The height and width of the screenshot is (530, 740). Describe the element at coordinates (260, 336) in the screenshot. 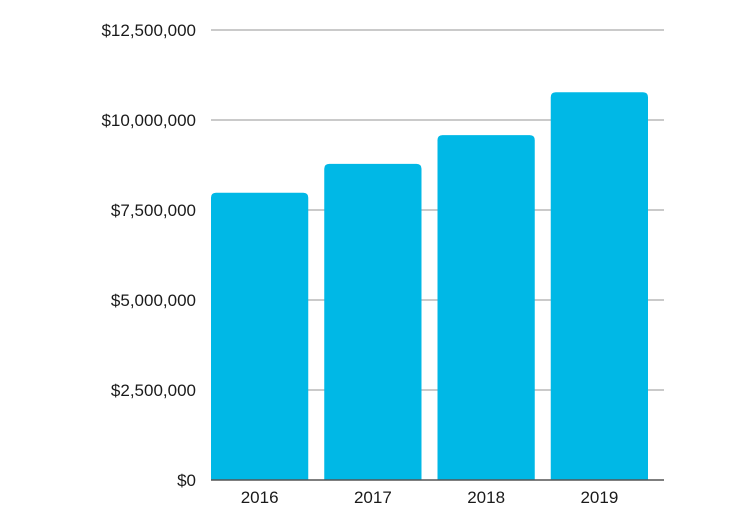

I see `bar-2016` at that location.